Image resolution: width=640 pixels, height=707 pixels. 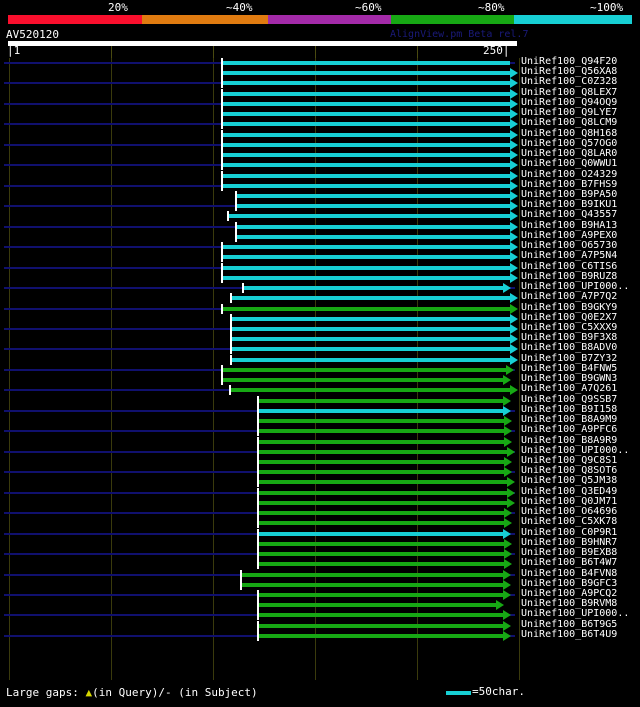 I want to click on hit-label: UniRef100_Q56XA8, so click(x=569, y=72).